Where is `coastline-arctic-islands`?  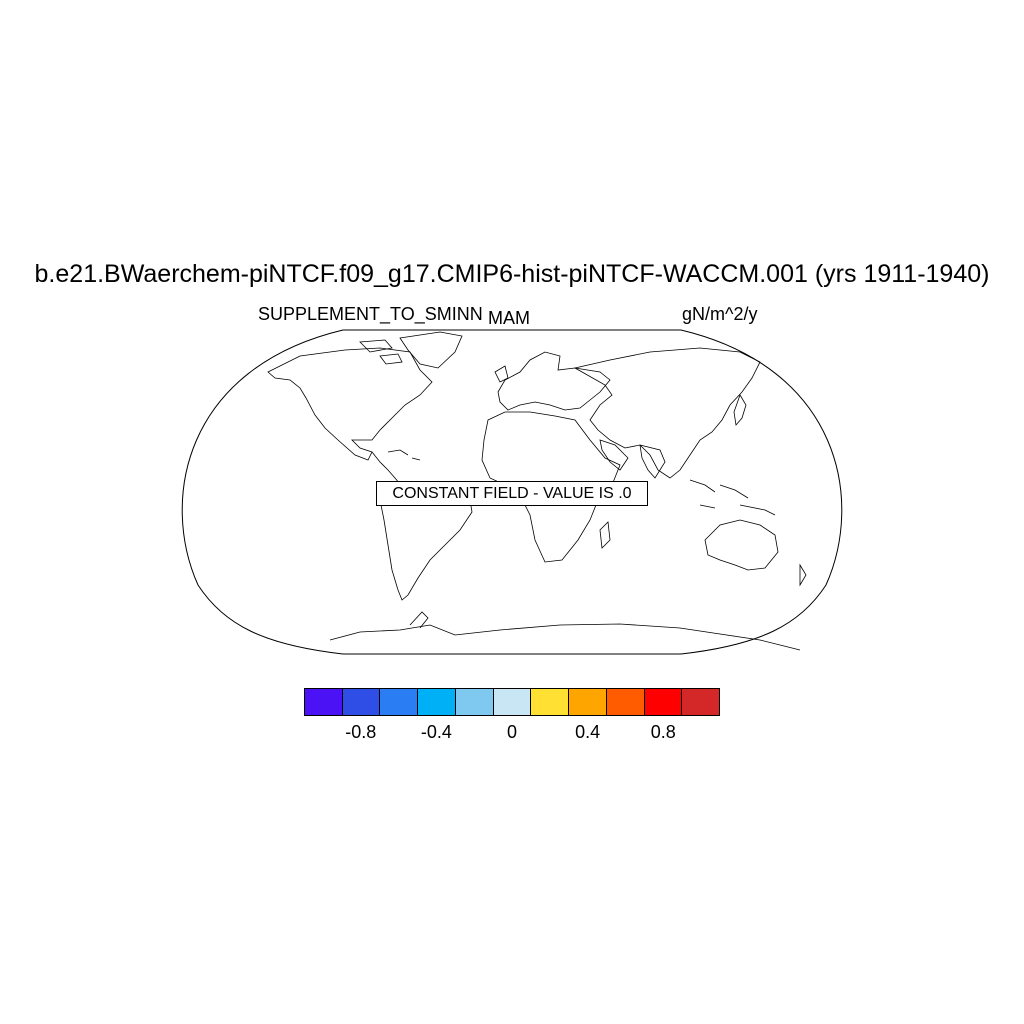 coastline-arctic-islands is located at coordinates (381, 352).